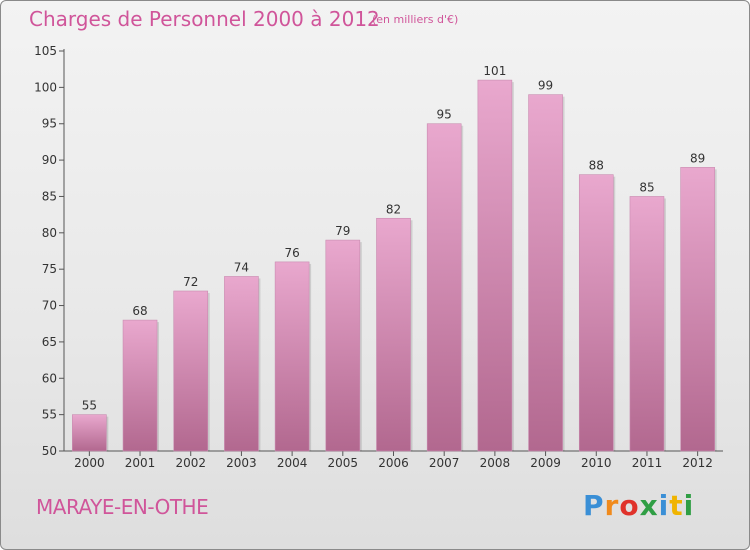  What do you see at coordinates (292, 356) in the screenshot?
I see `bar-2004` at bounding box center [292, 356].